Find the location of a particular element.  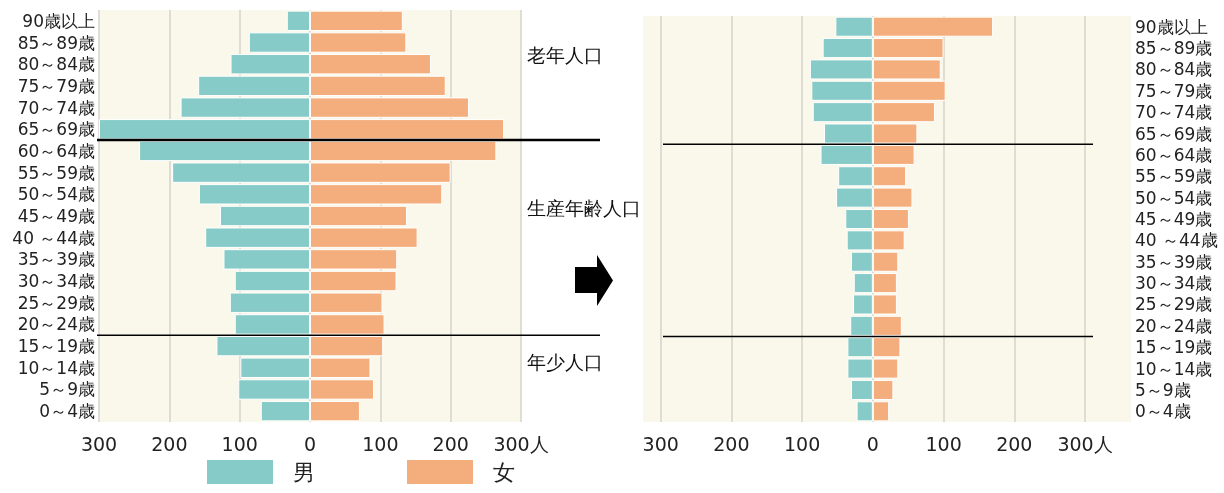

legend-label: 男 is located at coordinates (304, 472).